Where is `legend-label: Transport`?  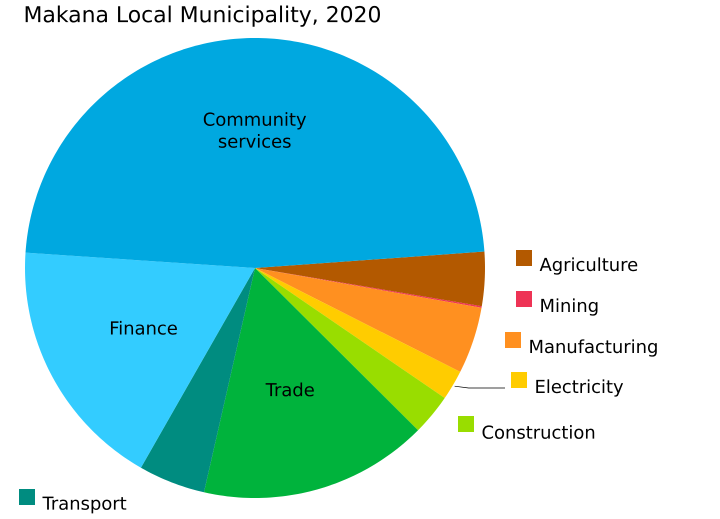
legend-label: Transport is located at coordinates (84, 505).